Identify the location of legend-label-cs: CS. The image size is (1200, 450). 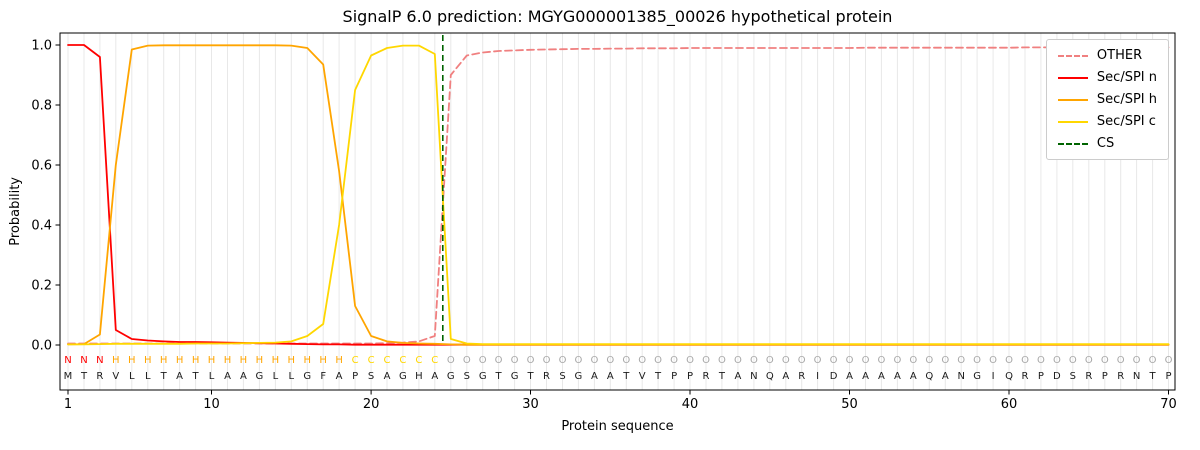
(1105, 143).